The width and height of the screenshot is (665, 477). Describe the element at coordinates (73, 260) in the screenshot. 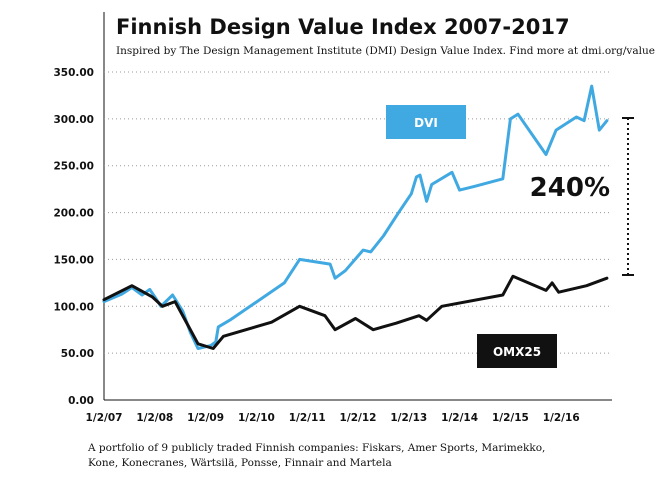

I see `y-tick-label: 150.00` at that location.